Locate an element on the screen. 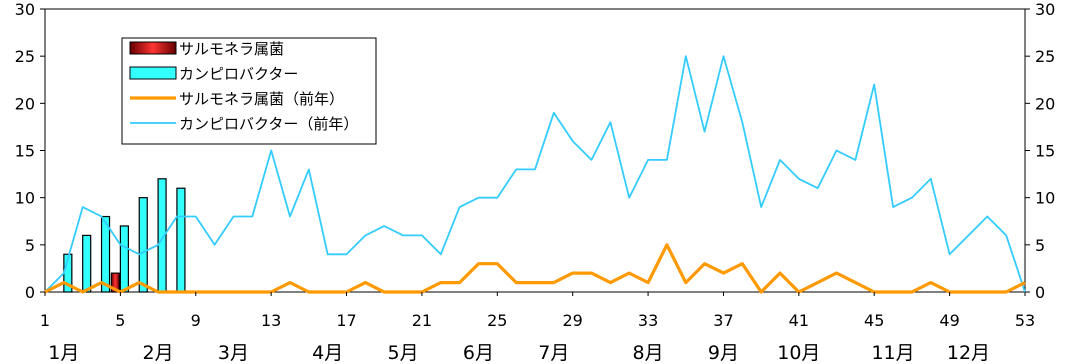 The height and width of the screenshot is (364, 1071). month-label: 6月 is located at coordinates (478, 353).